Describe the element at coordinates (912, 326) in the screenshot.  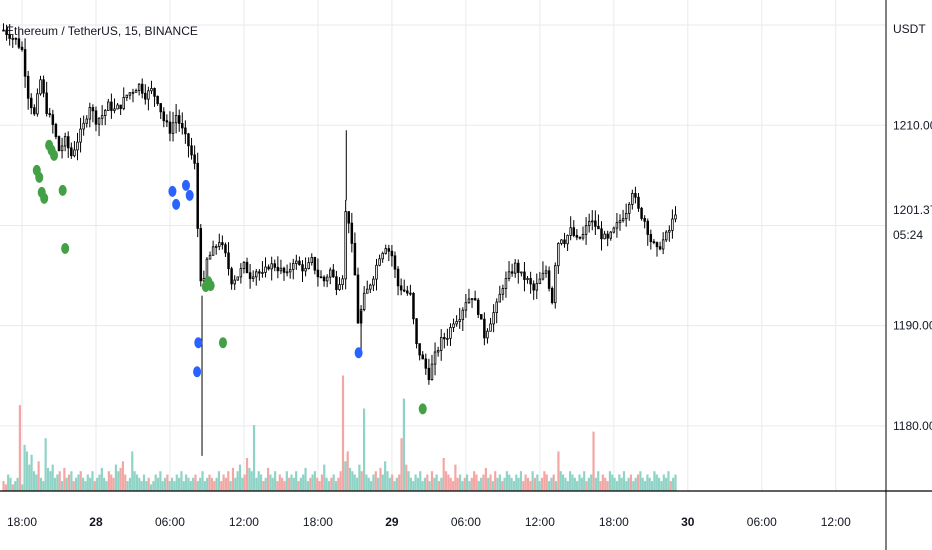
I see `price-tick-label: 1190.00` at that location.